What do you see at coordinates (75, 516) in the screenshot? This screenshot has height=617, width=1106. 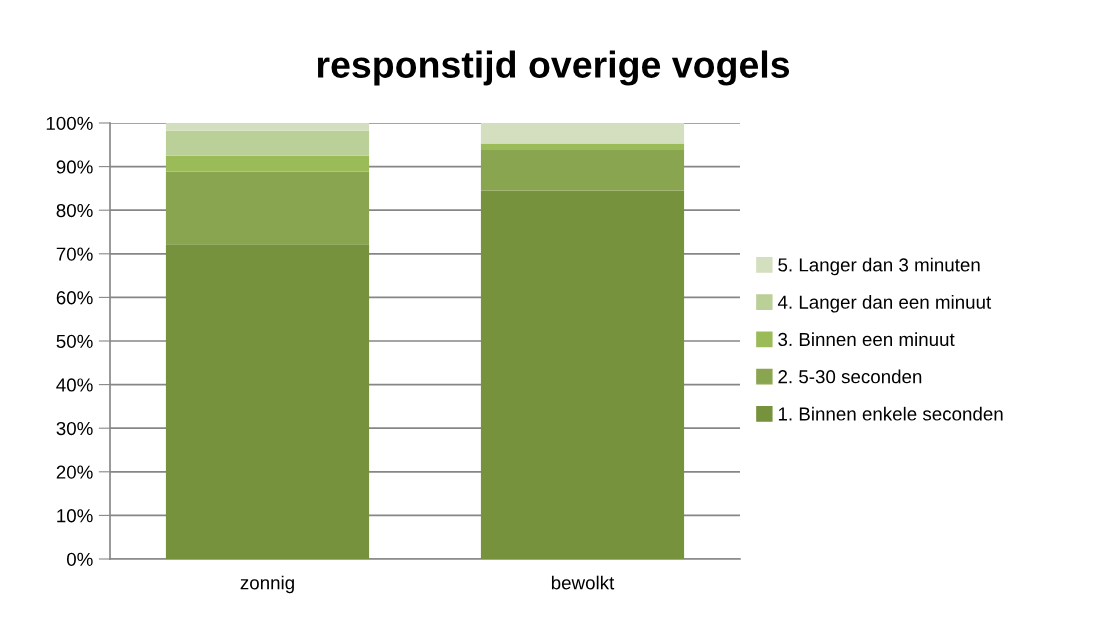 I see `y-tick-label: 10%` at bounding box center [75, 516].